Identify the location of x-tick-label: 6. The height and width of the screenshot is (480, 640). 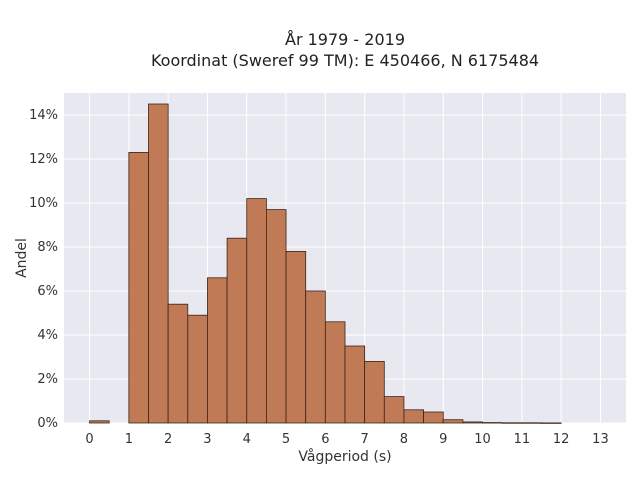
(325, 439).